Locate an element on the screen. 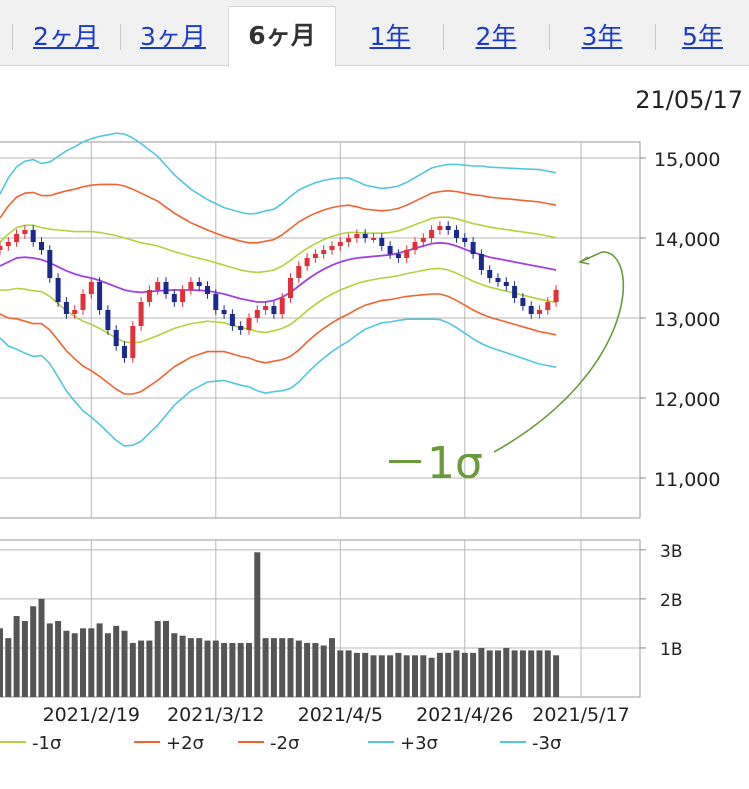 The image size is (749, 789). tab-5-years: 5年 is located at coordinates (702, 36).